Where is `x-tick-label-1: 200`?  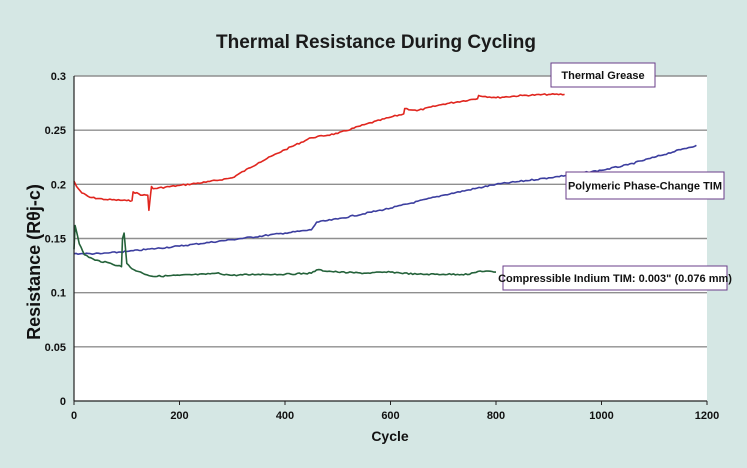
x-tick-label-1: 200 is located at coordinates (179, 416).